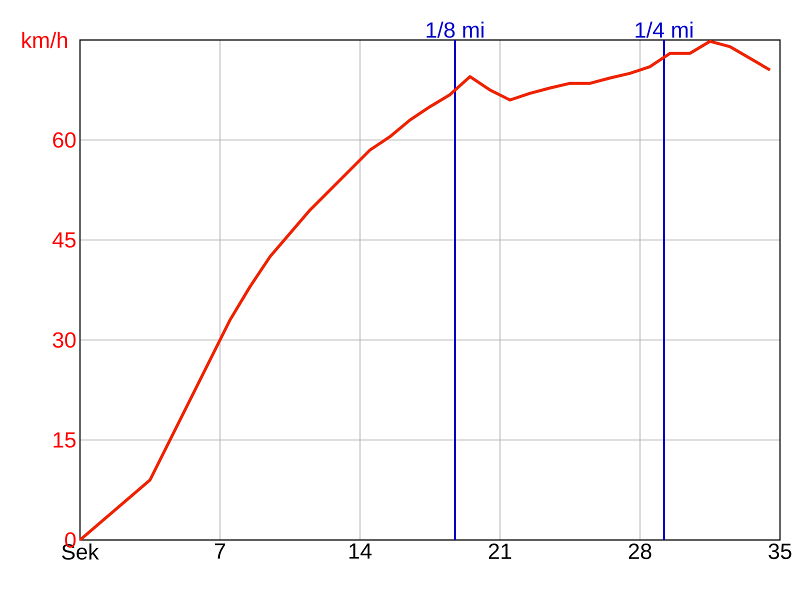 Image resolution: width=800 pixels, height=600 pixels. What do you see at coordinates (664, 30) in the screenshot?
I see `ref-line-label: 1/4 mi` at bounding box center [664, 30].